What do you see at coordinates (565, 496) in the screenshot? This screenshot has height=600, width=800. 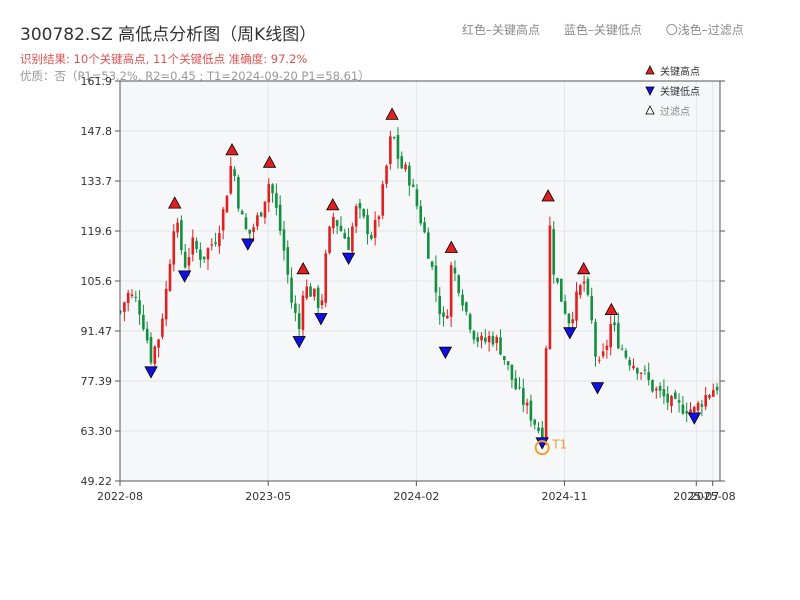 I see `x-tick-label: 2024-11` at bounding box center [565, 496].